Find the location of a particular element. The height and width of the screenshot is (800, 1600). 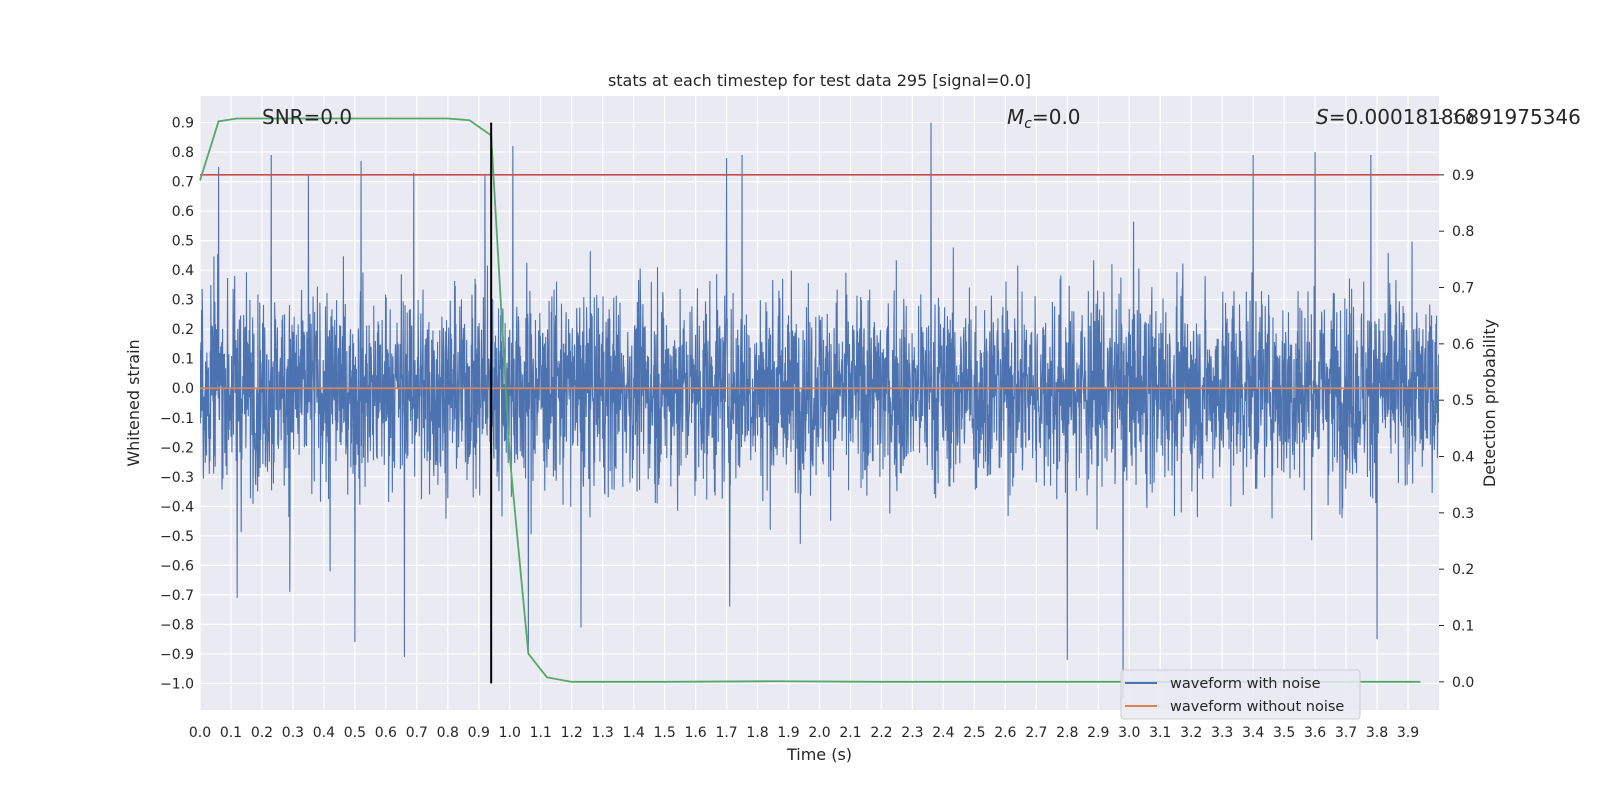

x-tick-label: 2.5 is located at coordinates (974, 733).